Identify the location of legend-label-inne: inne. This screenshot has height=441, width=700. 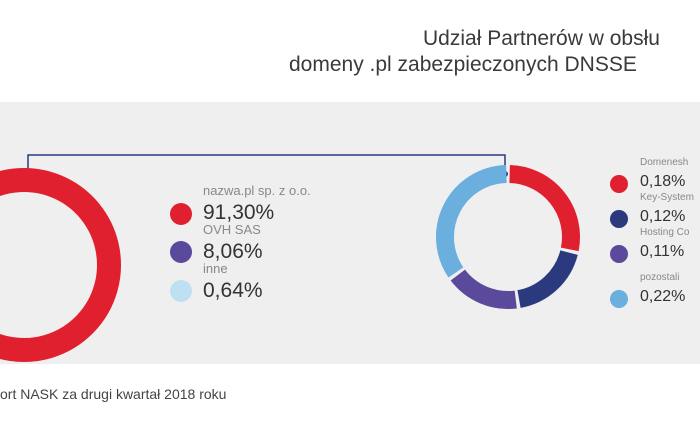
(215, 268).